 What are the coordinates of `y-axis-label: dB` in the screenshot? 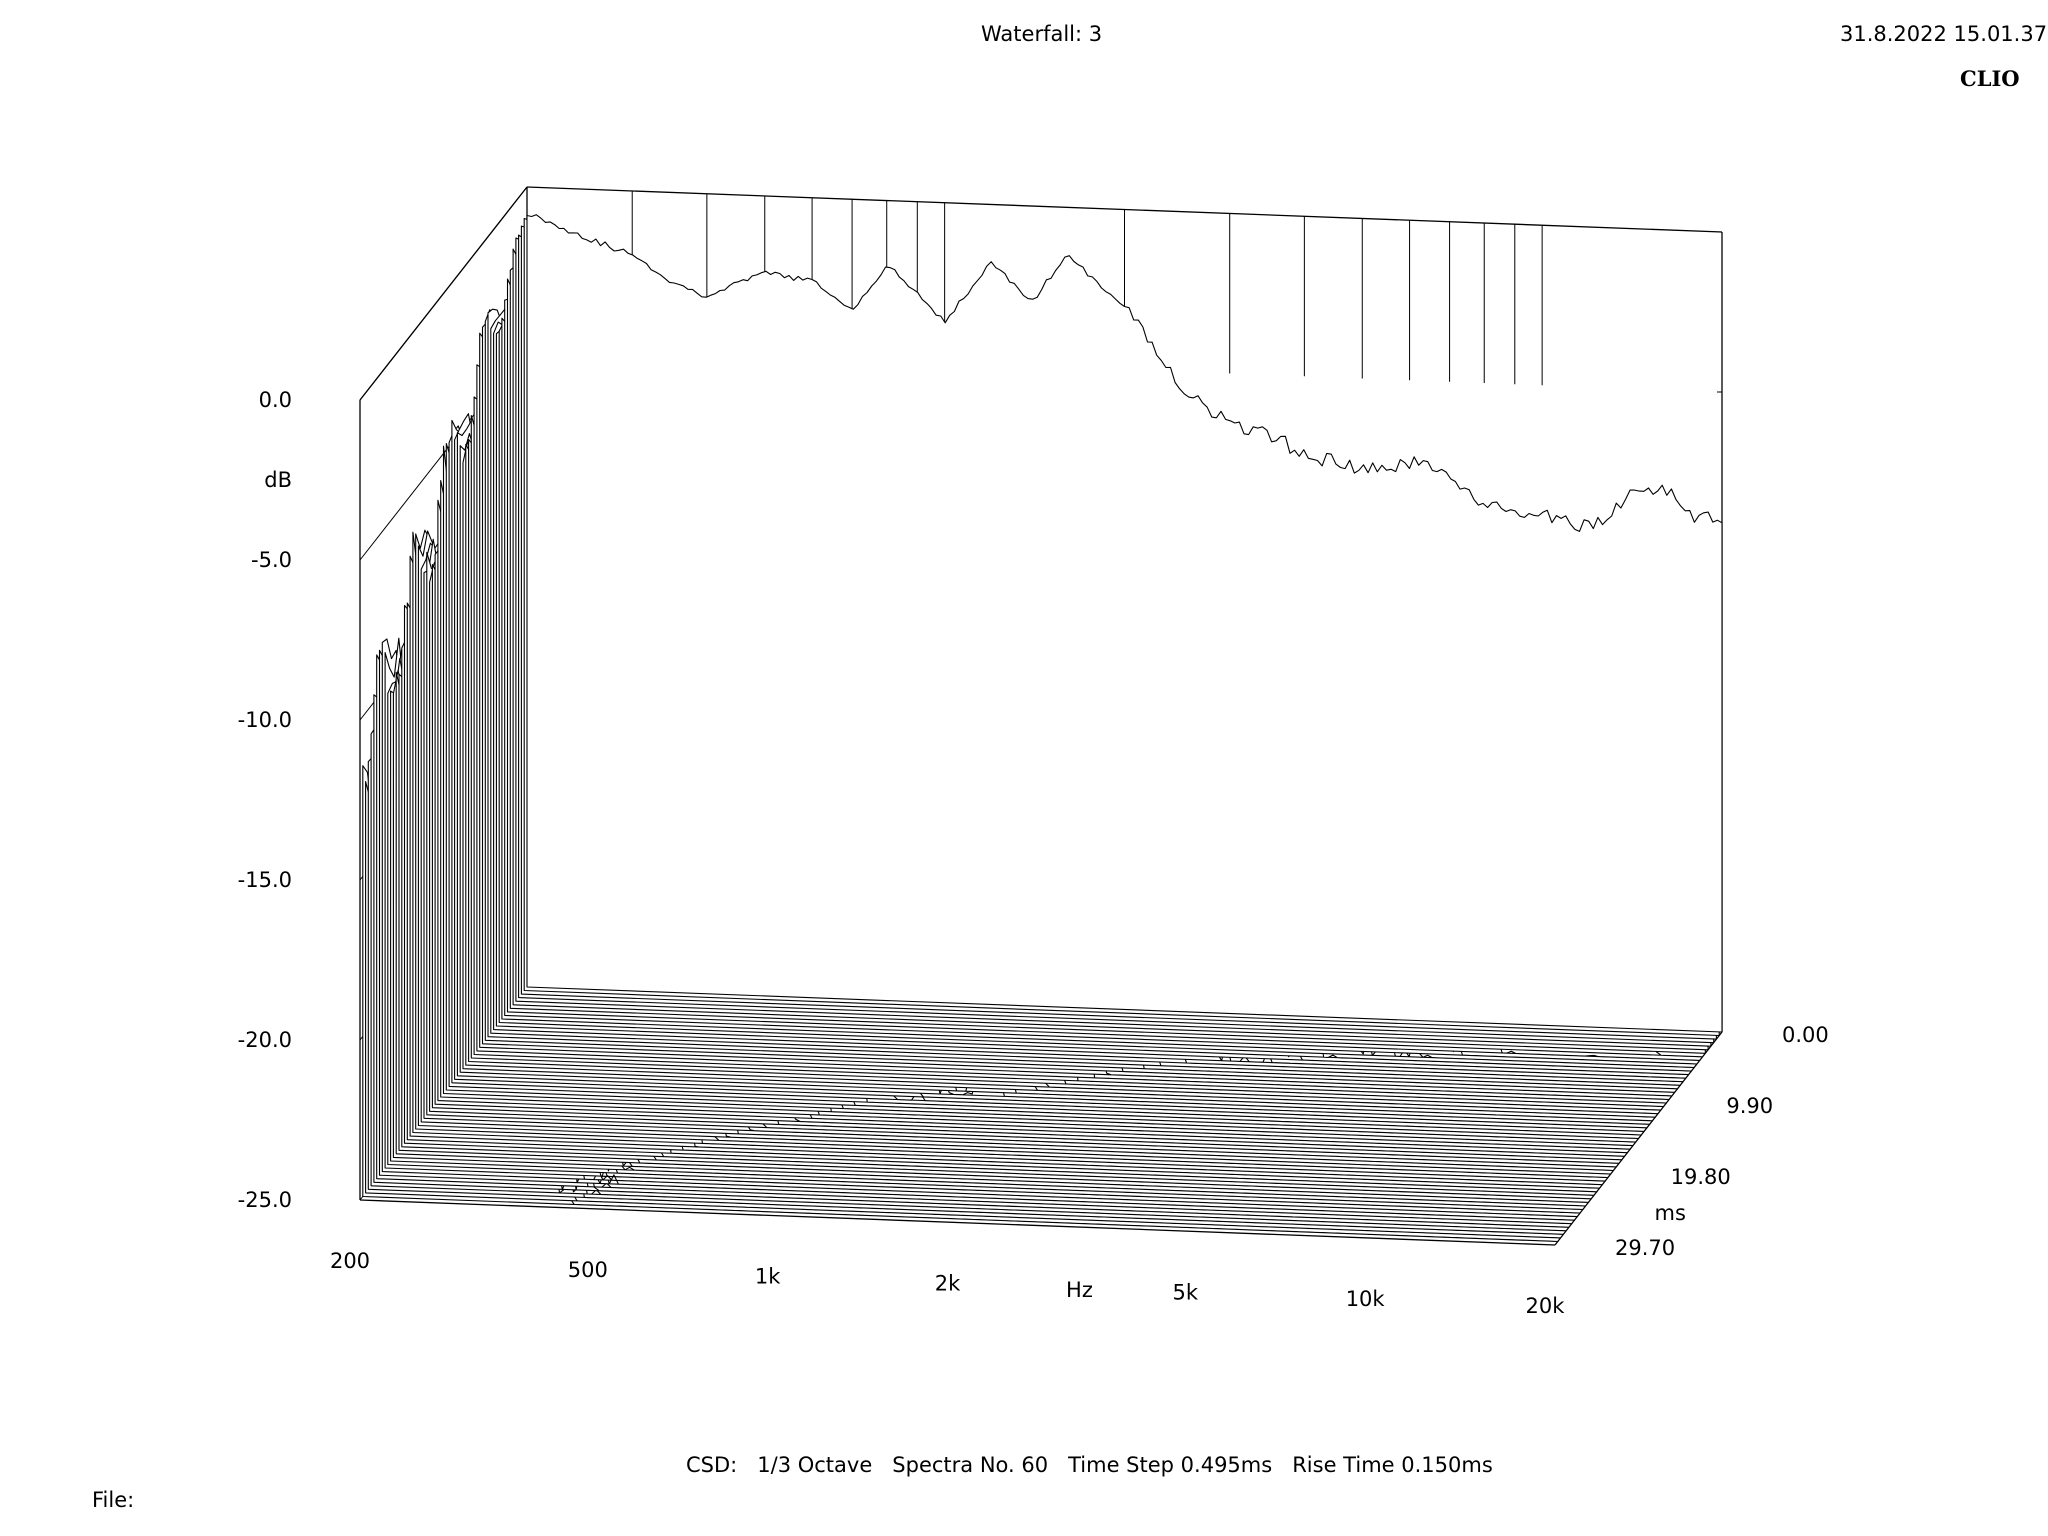 It's located at (278, 480).